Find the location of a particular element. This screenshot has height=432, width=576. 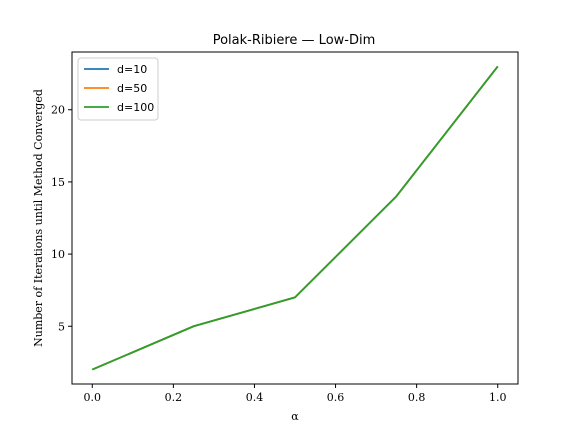

legend-box is located at coordinates (118, 89).